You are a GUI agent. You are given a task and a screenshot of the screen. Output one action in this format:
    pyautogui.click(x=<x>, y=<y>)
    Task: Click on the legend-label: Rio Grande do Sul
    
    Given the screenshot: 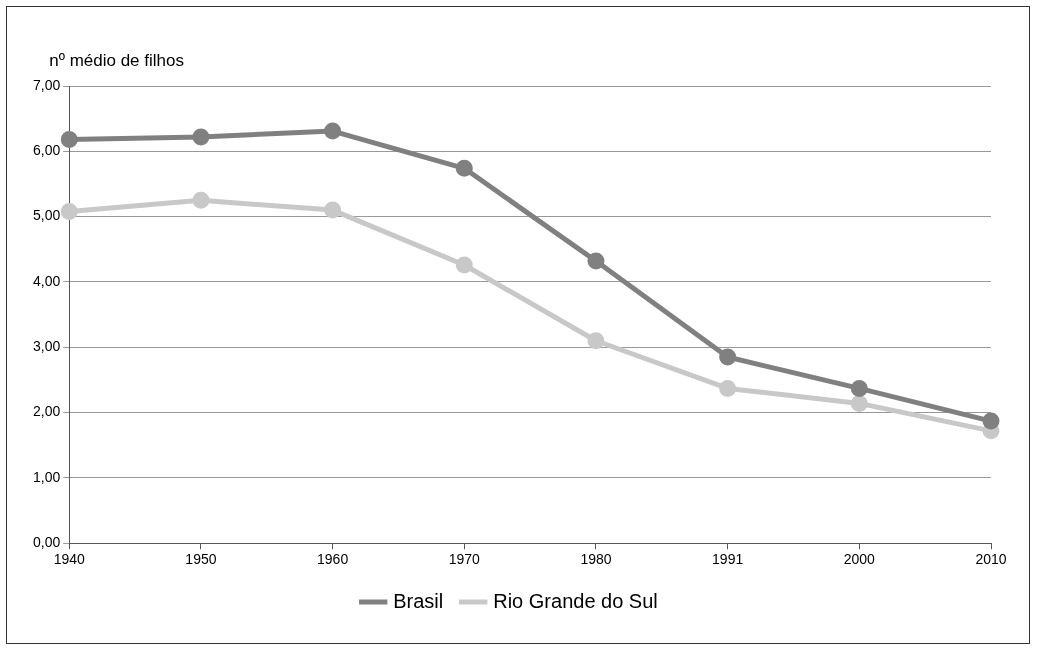 What is the action you would take?
    pyautogui.click(x=575, y=600)
    